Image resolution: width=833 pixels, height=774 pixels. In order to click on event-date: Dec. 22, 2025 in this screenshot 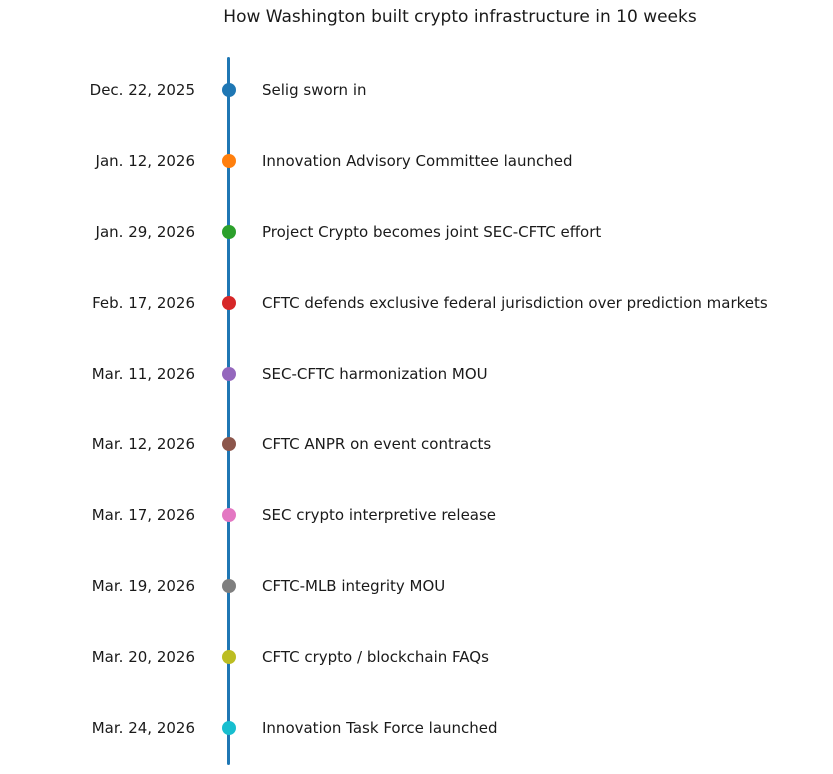, I will do `click(142, 90)`.